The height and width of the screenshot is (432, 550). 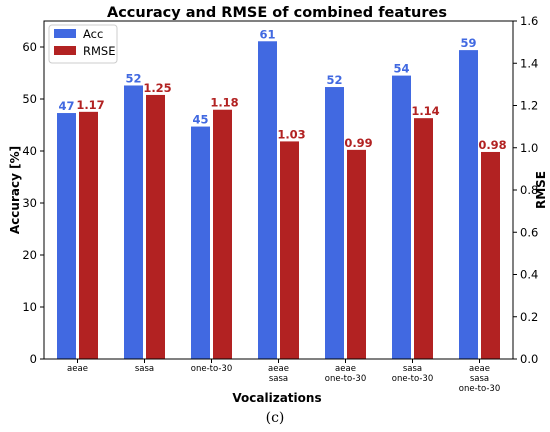 I want to click on y-tick-label: 50, so click(x=29, y=99).